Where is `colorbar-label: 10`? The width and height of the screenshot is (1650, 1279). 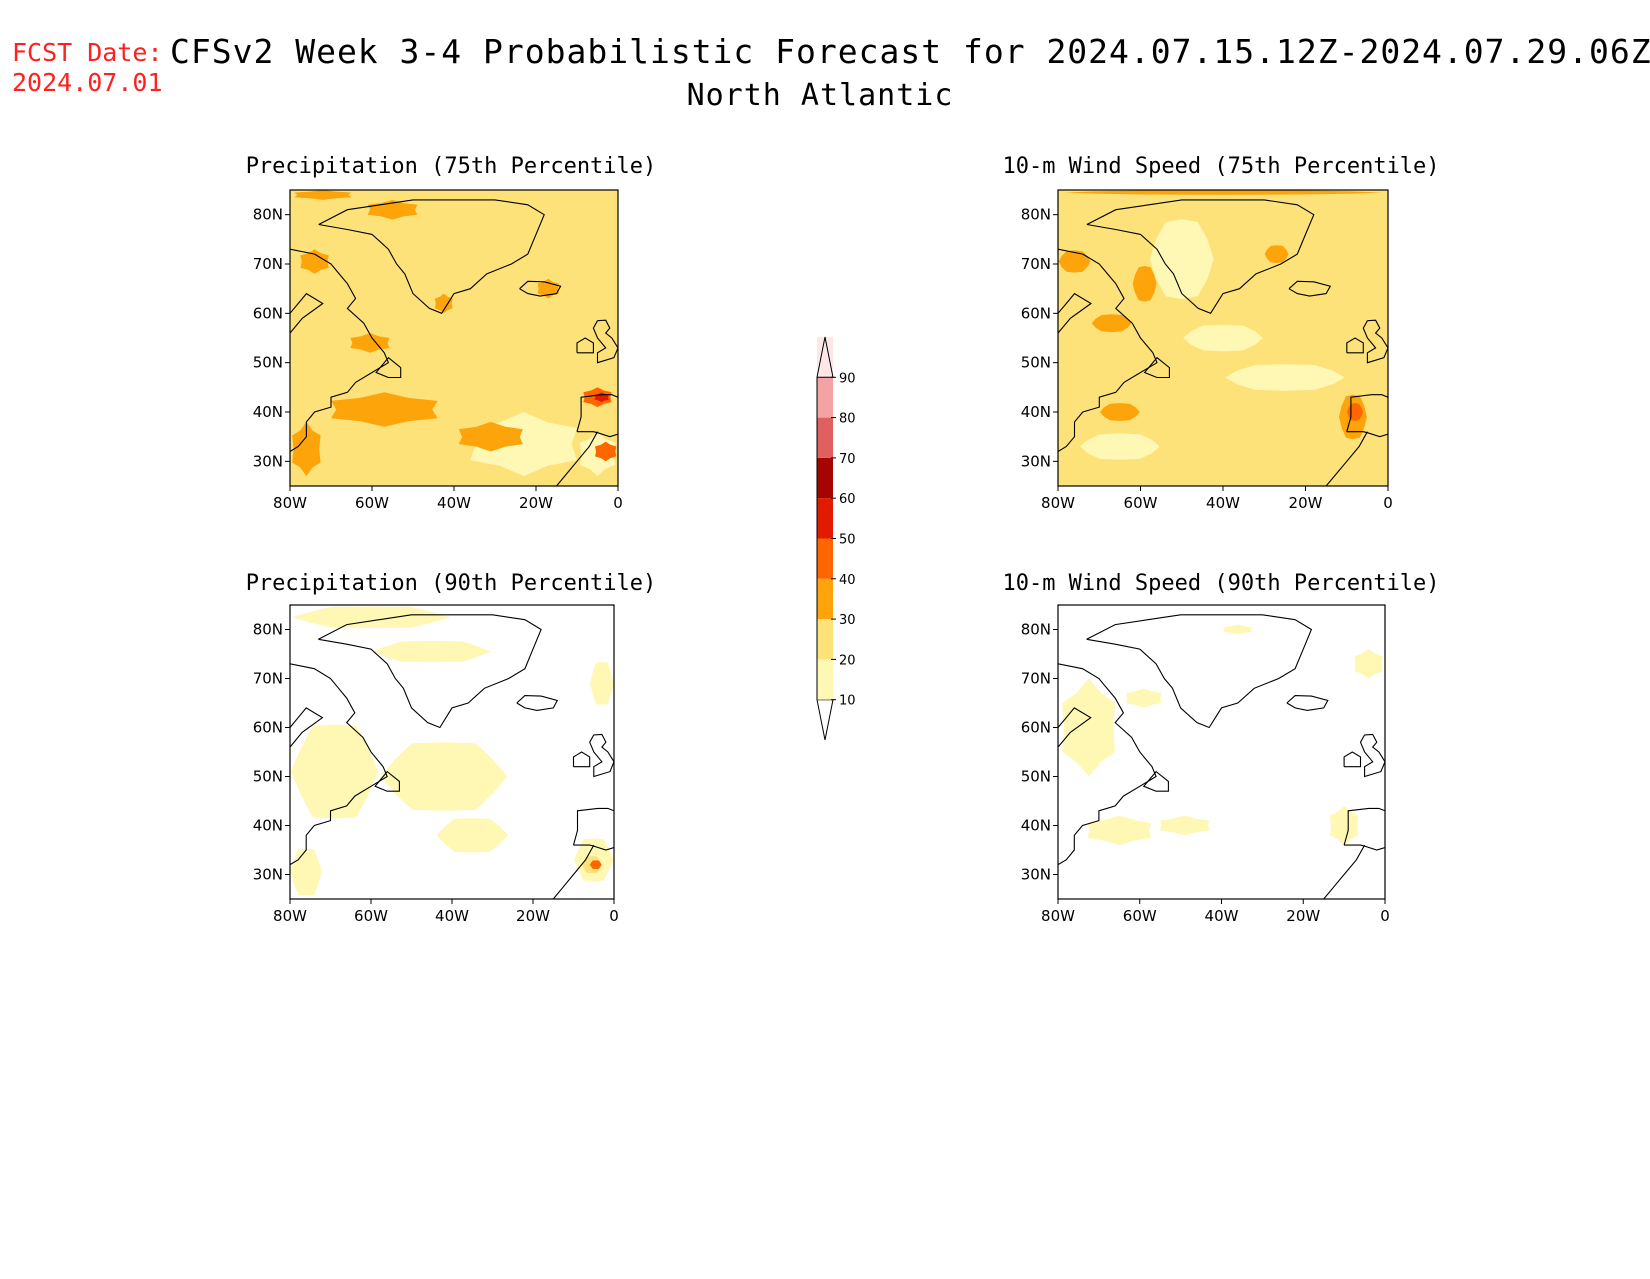 colorbar-label: 10 is located at coordinates (847, 701).